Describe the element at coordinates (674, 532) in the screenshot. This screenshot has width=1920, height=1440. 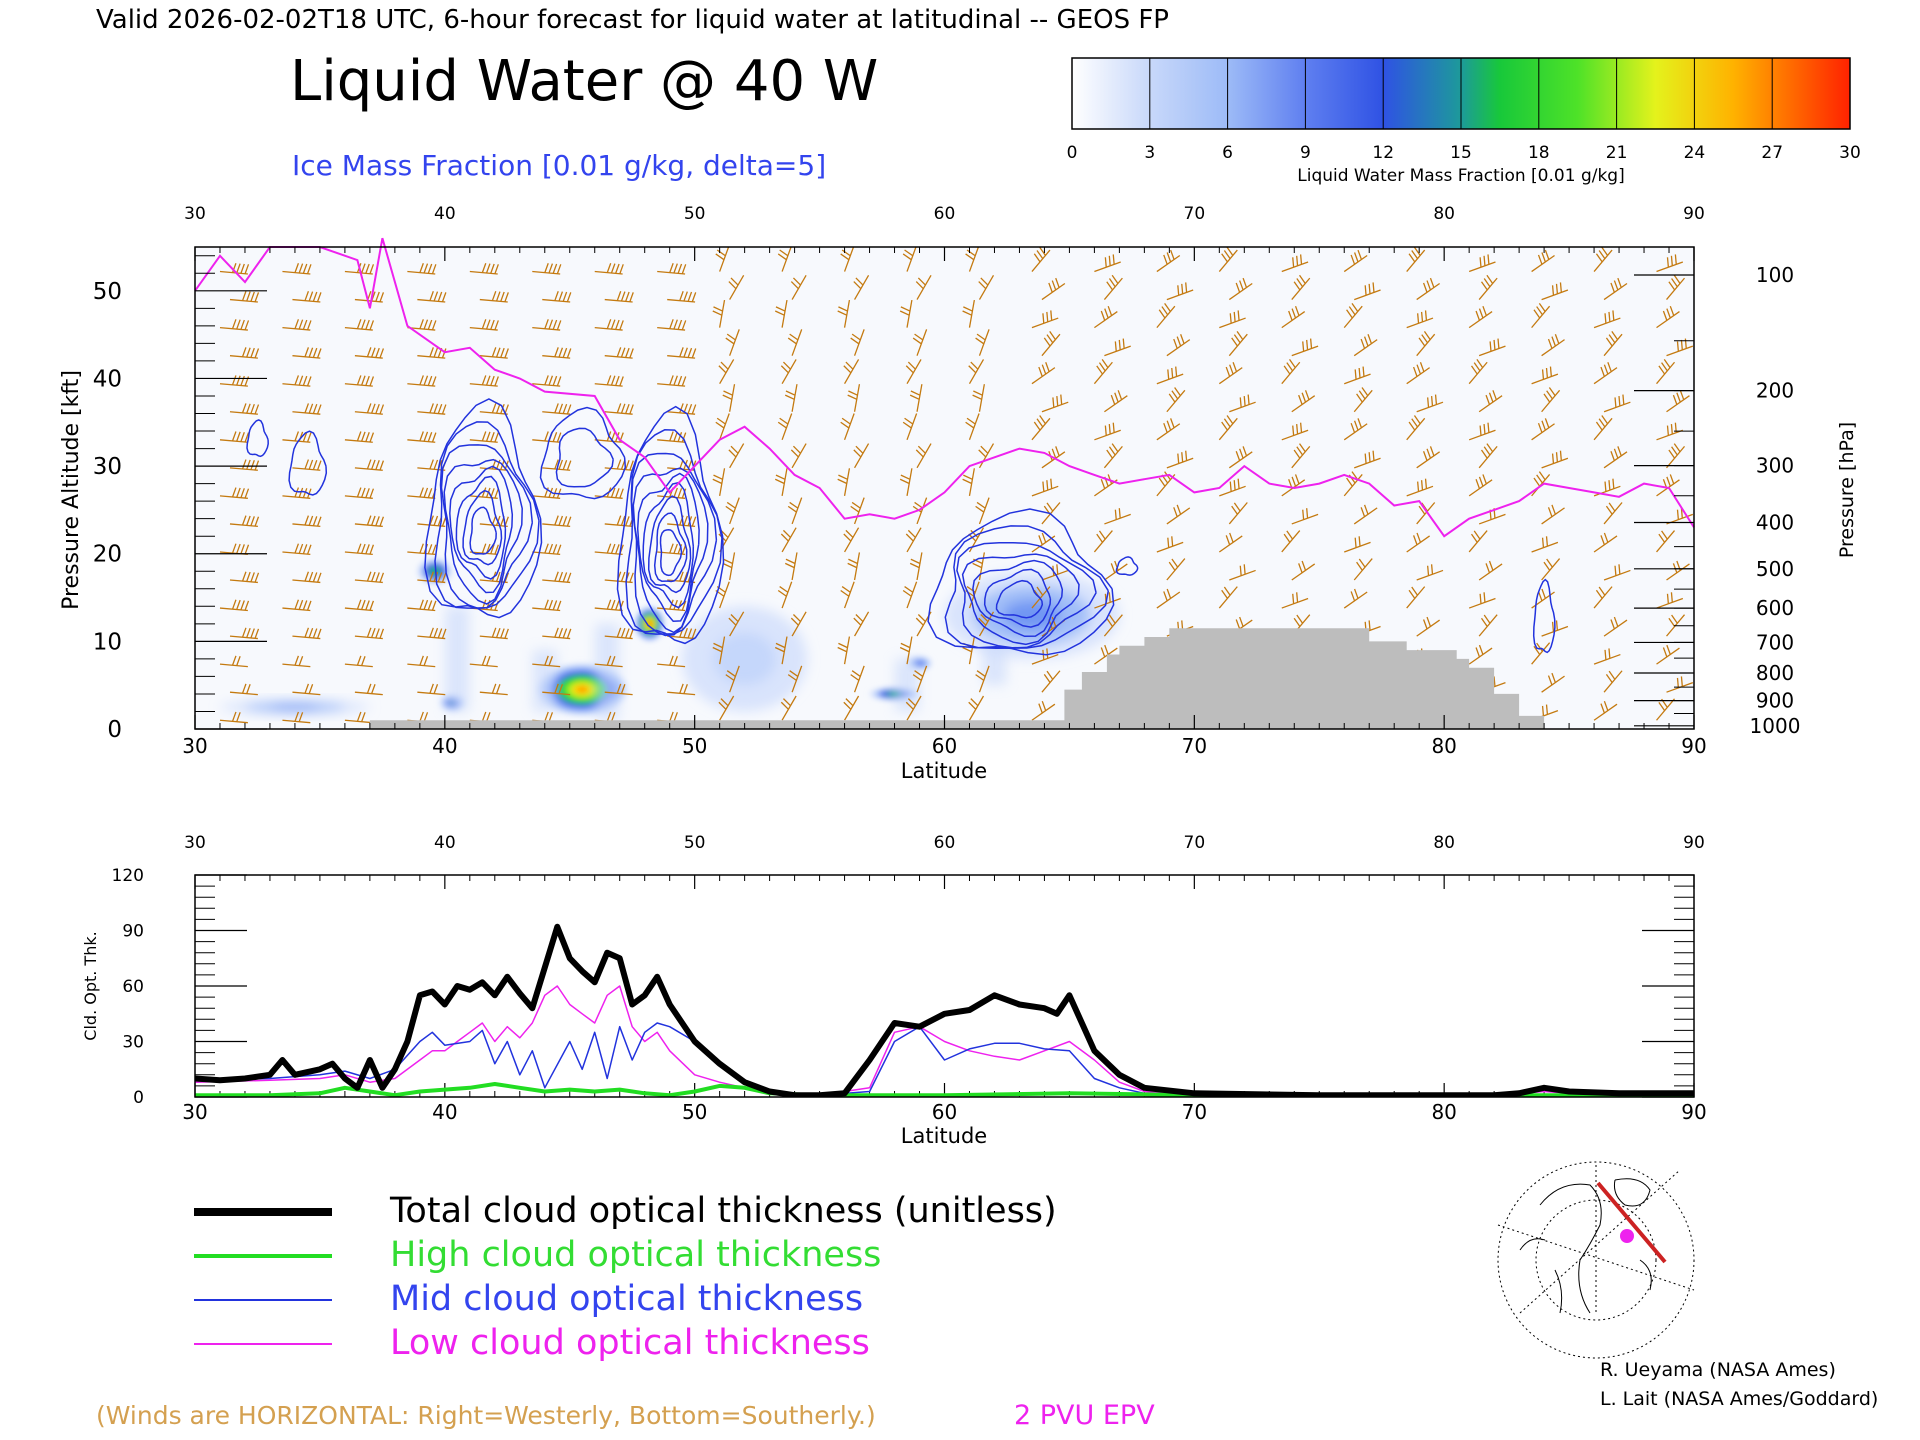
I see `ice-contour` at that location.